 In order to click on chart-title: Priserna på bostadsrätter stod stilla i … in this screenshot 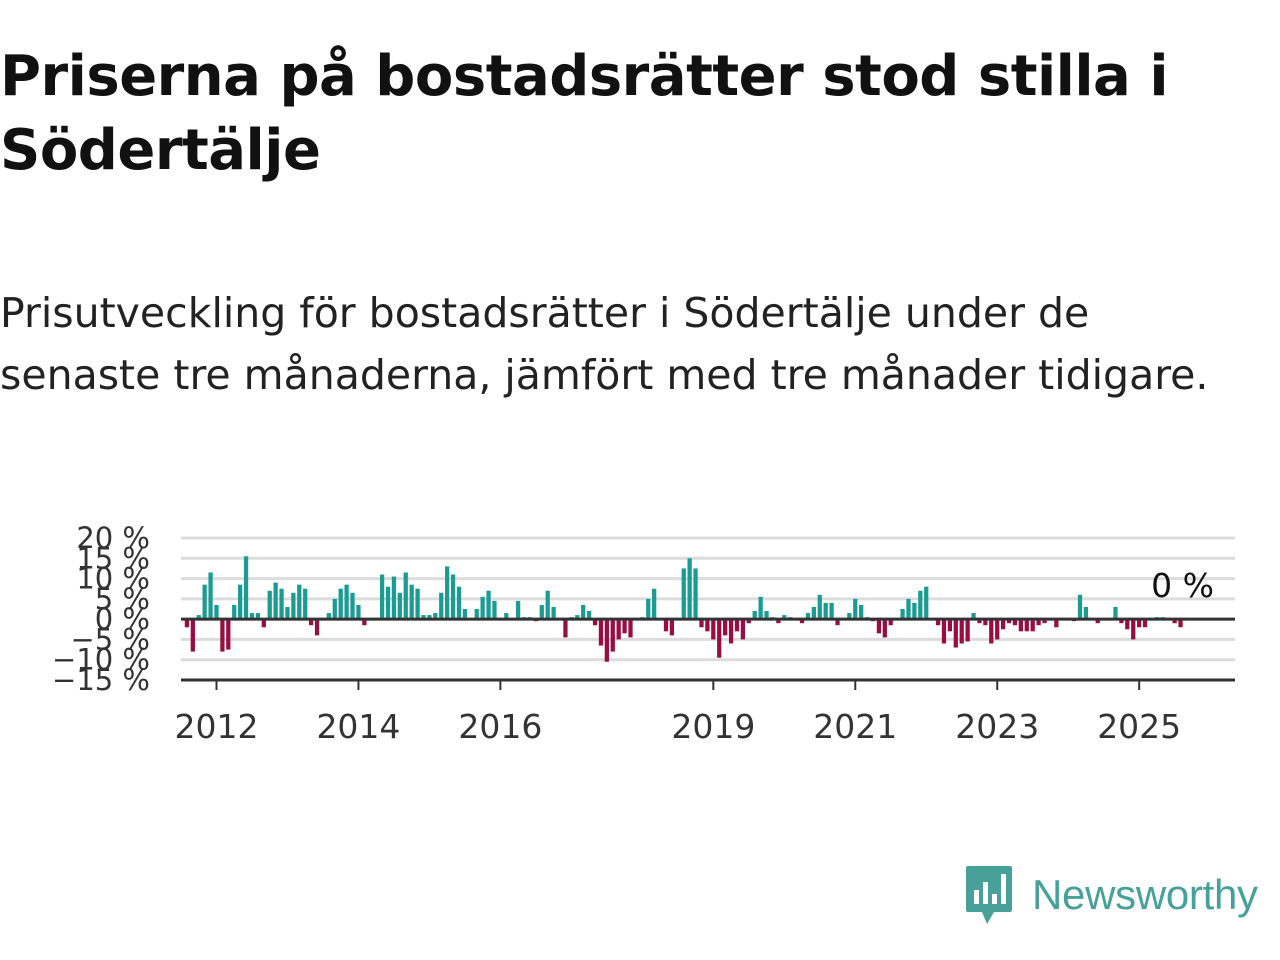, I will do `click(584, 113)`.